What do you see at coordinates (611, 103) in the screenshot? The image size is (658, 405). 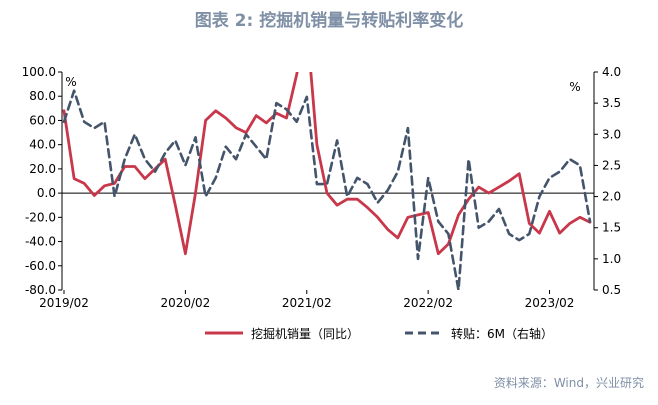 I see `right-tick-label: 3.5` at bounding box center [611, 103].